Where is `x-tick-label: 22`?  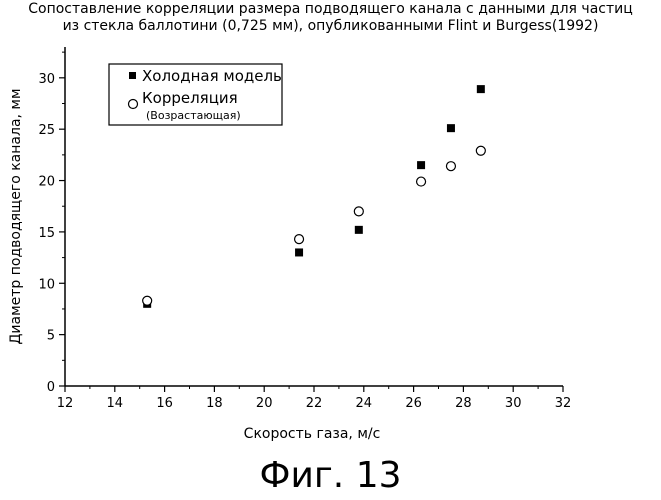 x-tick-label: 22 is located at coordinates (314, 403).